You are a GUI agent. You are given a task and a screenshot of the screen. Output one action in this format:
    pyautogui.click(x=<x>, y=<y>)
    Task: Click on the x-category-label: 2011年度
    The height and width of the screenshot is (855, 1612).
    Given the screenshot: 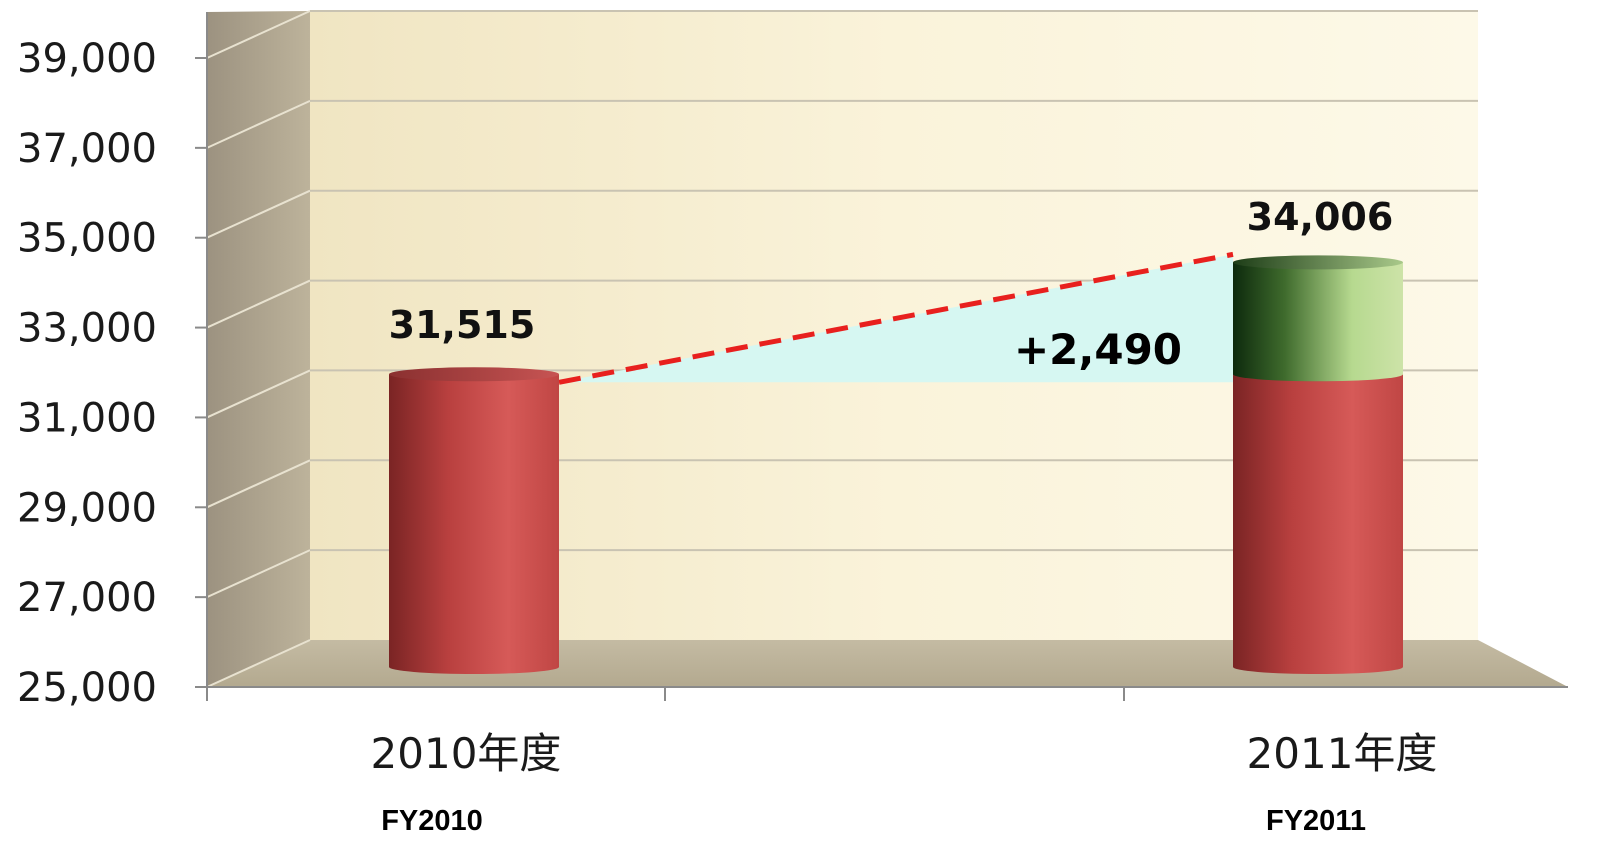 What is the action you would take?
    pyautogui.click(x=1342, y=753)
    